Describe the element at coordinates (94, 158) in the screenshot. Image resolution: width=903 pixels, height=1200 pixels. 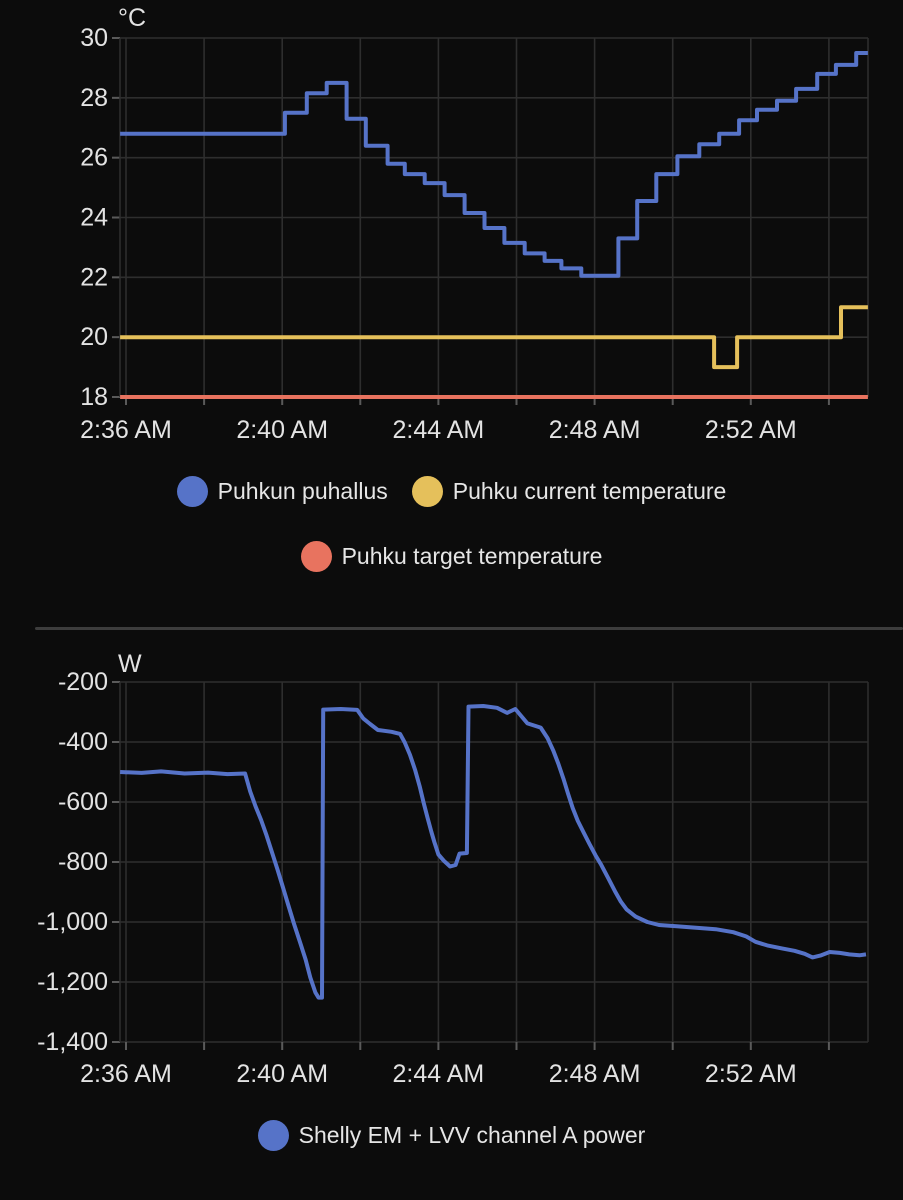
I see `y-axis-tick-label: 26` at that location.